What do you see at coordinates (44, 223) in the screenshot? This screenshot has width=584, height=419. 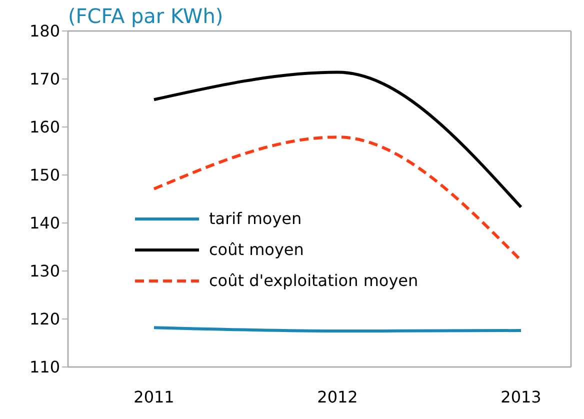 I see `y-tick-label: 140` at bounding box center [44, 223].